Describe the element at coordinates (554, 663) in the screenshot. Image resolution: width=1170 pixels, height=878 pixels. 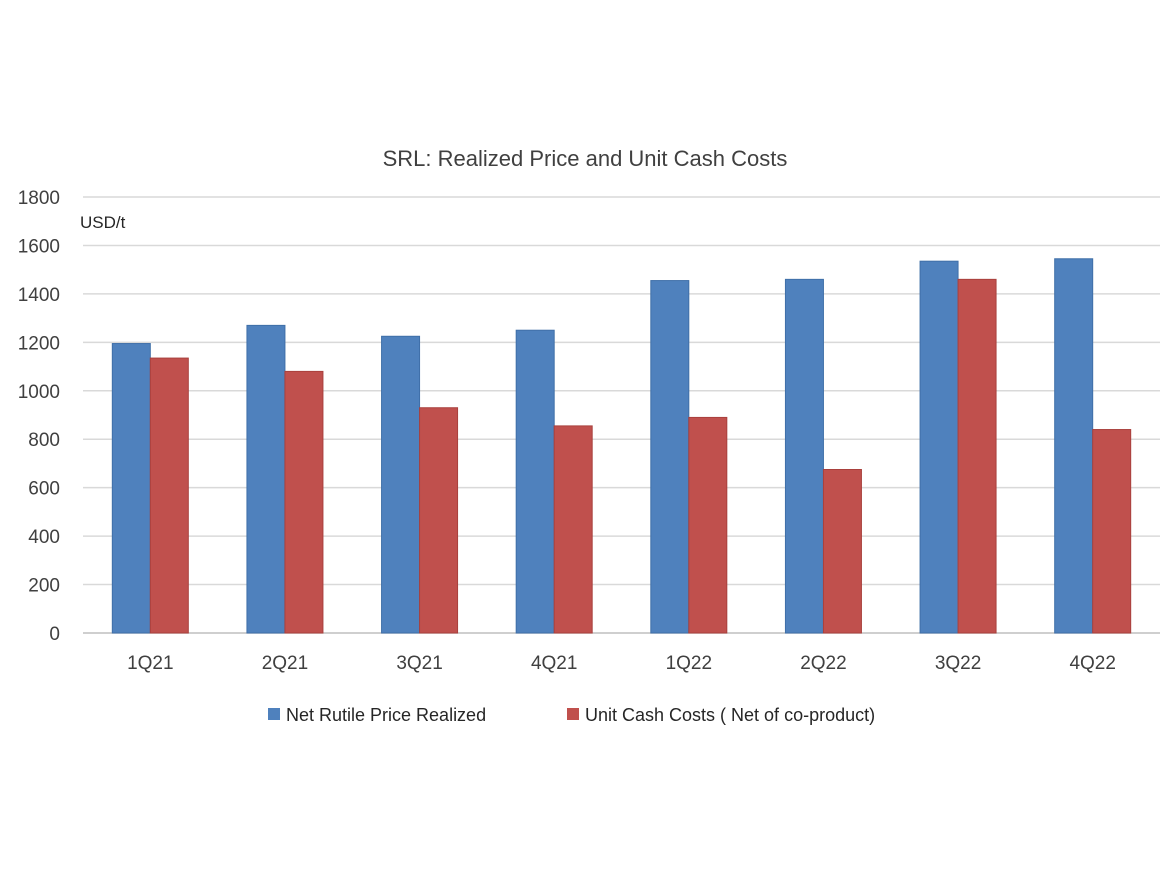
I see `x-tick-label: 4Q21` at that location.